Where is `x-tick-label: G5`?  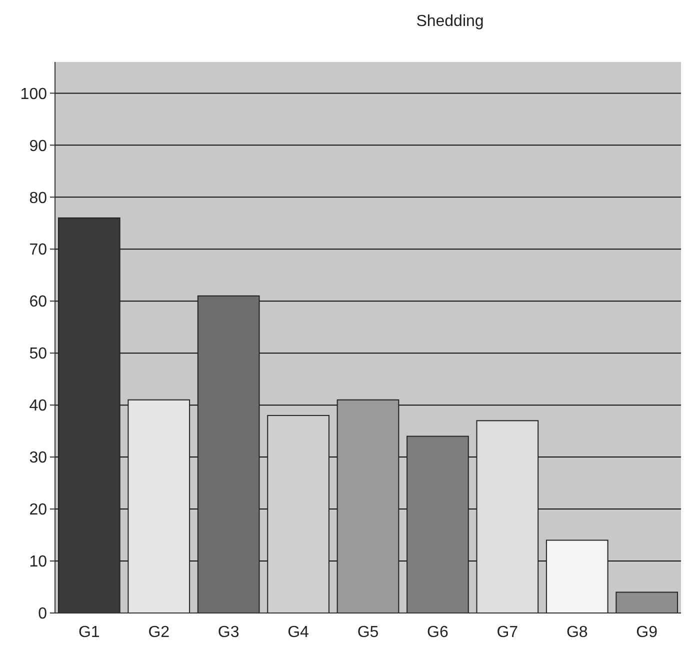
x-tick-label: G5 is located at coordinates (368, 632).